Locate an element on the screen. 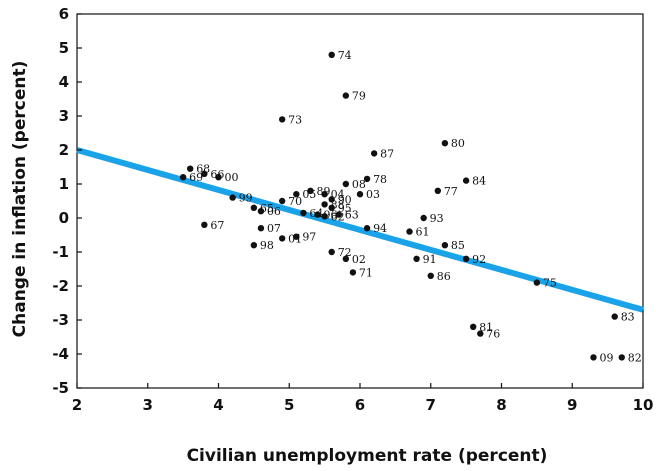  point-label: 99 is located at coordinates (246, 198).